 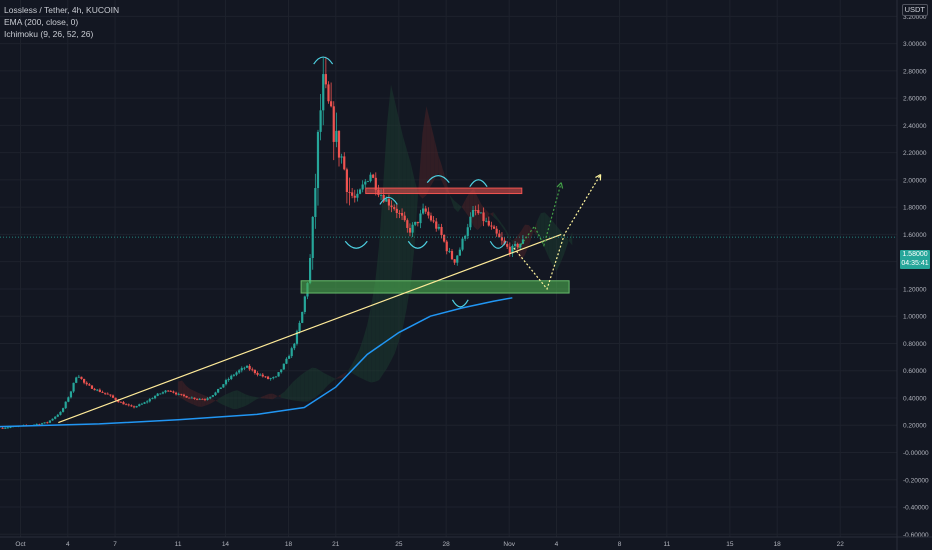 I want to click on symbol-title: Lossless / Tether, 4h, KUCOIN, so click(x=62, y=10).